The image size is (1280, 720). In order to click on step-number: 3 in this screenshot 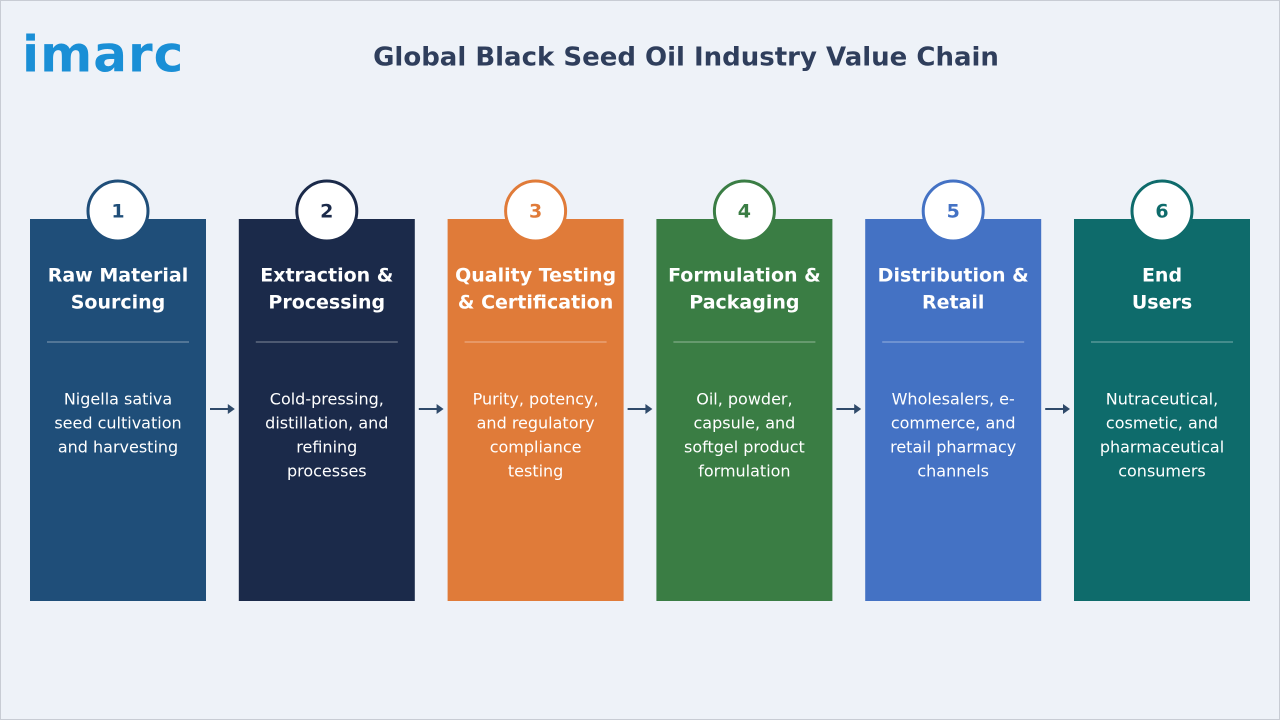, I will do `click(535, 212)`.